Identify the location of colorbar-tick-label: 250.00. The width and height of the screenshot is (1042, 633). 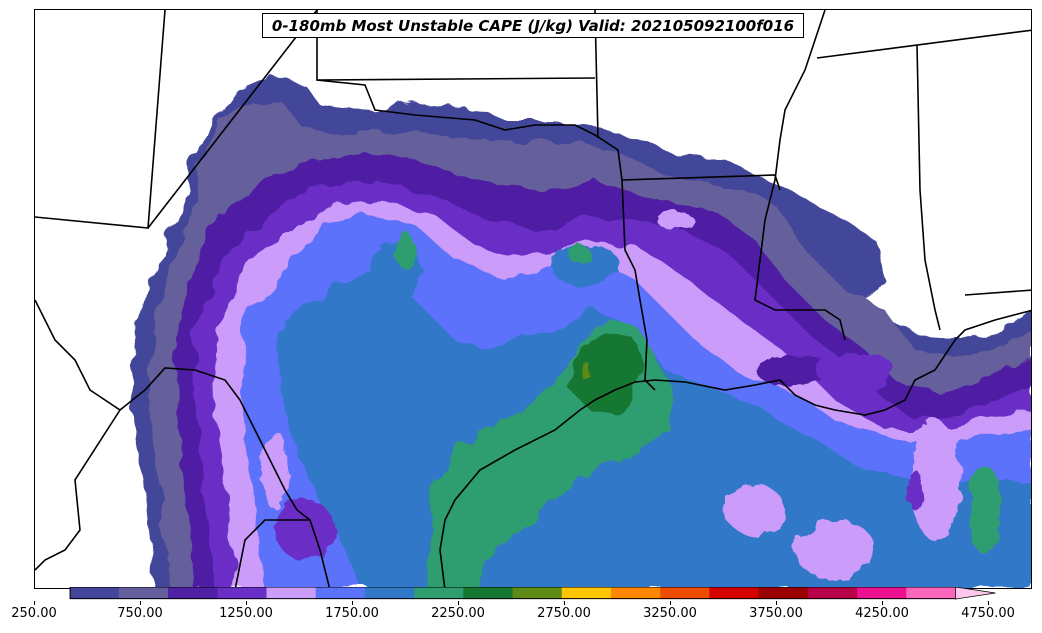
(34, 613).